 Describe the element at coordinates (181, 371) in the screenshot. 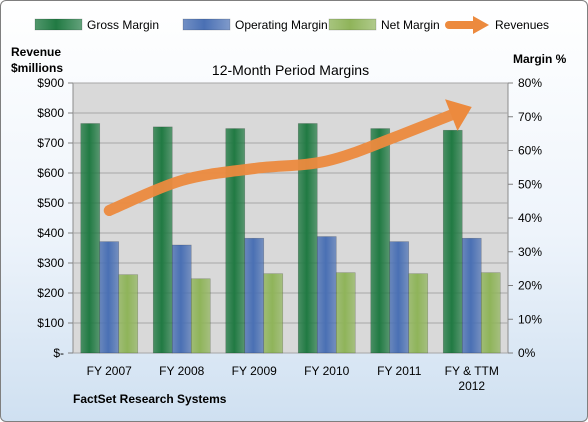

I see `category-label: FY 2008` at that location.